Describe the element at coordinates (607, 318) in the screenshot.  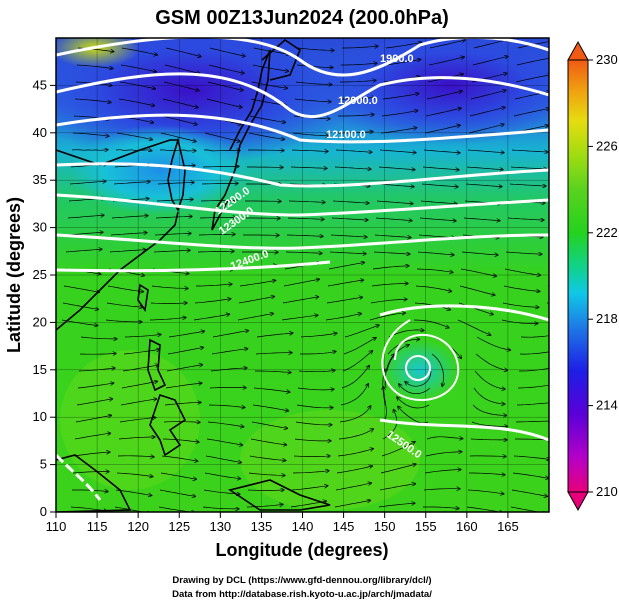
I see `colorbar-tick-label: 218` at that location.